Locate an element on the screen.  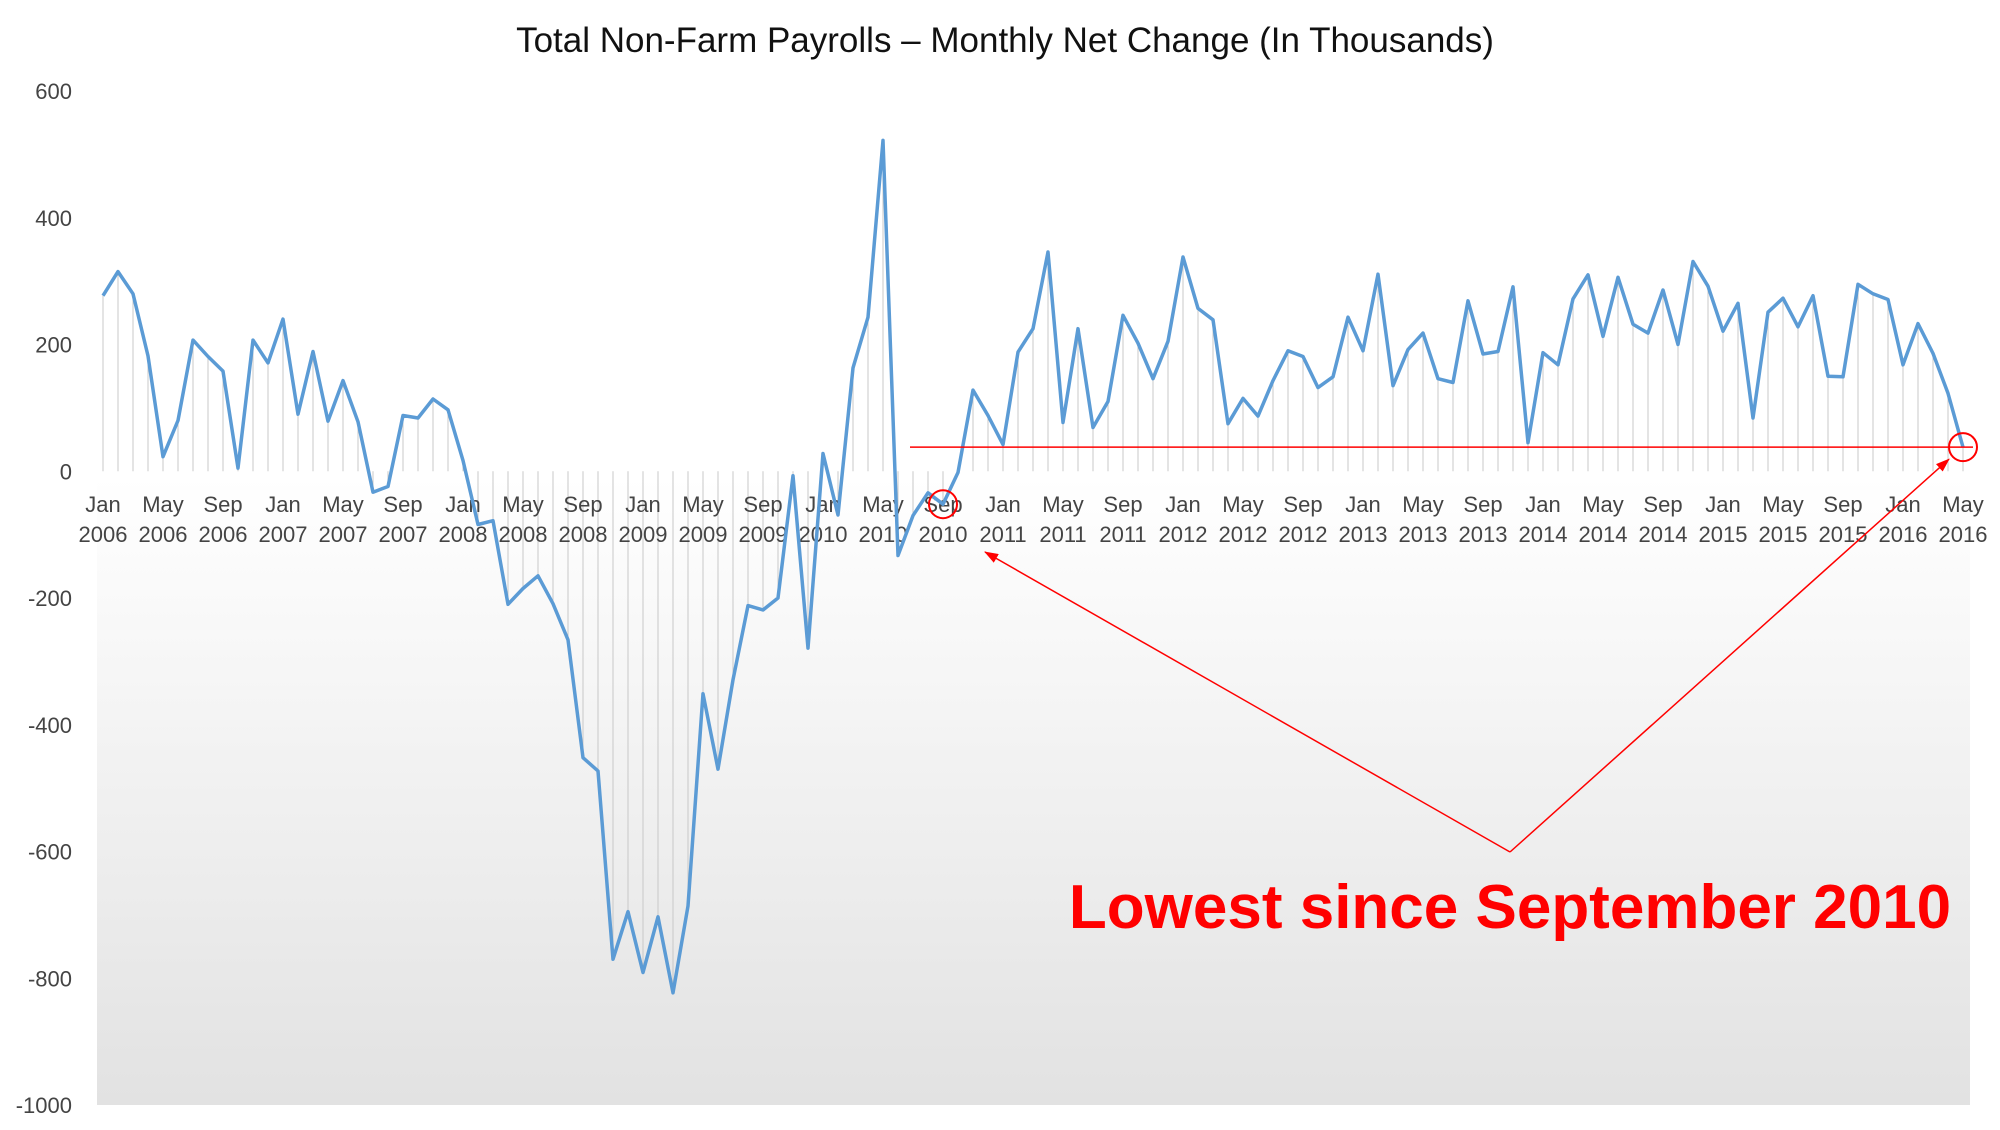
x-tick-label: Jan 2011 is located at coordinates (1002, 519).